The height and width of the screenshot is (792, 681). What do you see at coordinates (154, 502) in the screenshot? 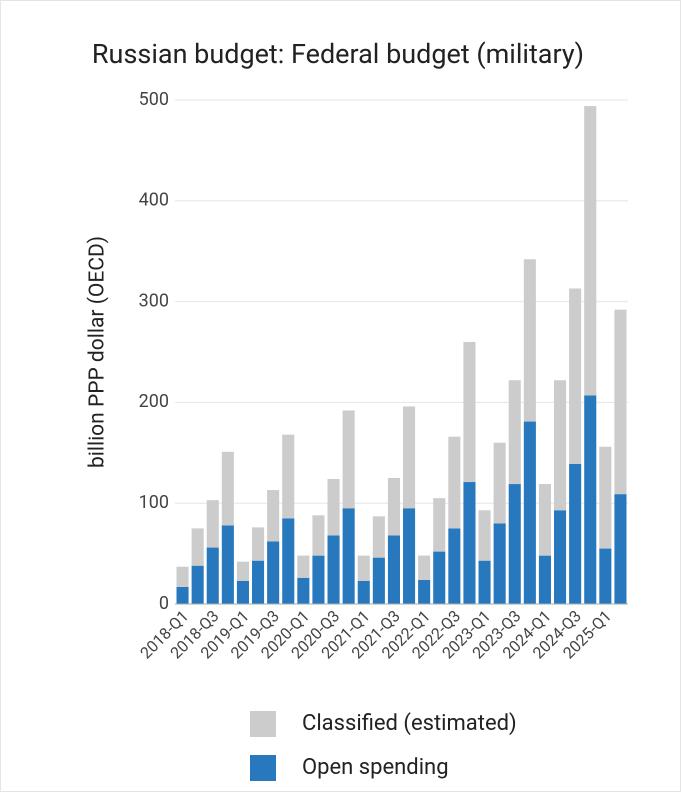
I see `y-tick-label: 100` at bounding box center [154, 502].